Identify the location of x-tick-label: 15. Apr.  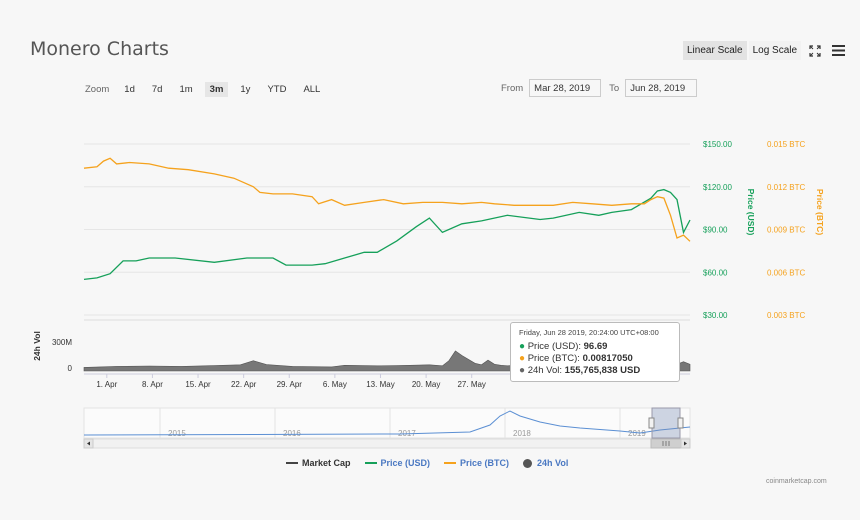
(198, 384).